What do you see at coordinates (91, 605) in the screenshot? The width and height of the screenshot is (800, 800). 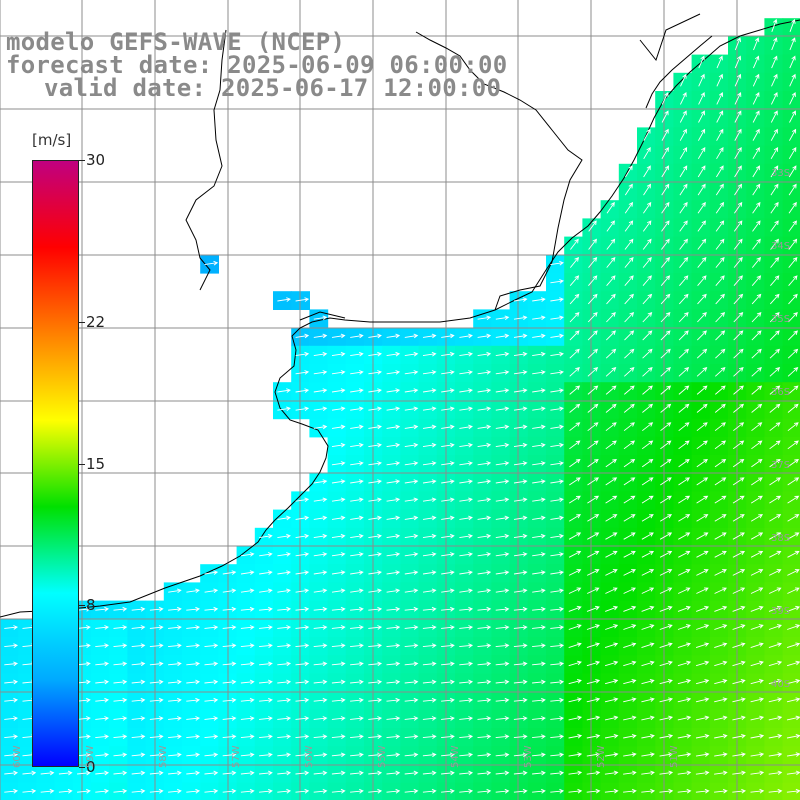 I see `colorbar-tick-label: 8` at bounding box center [91, 605].